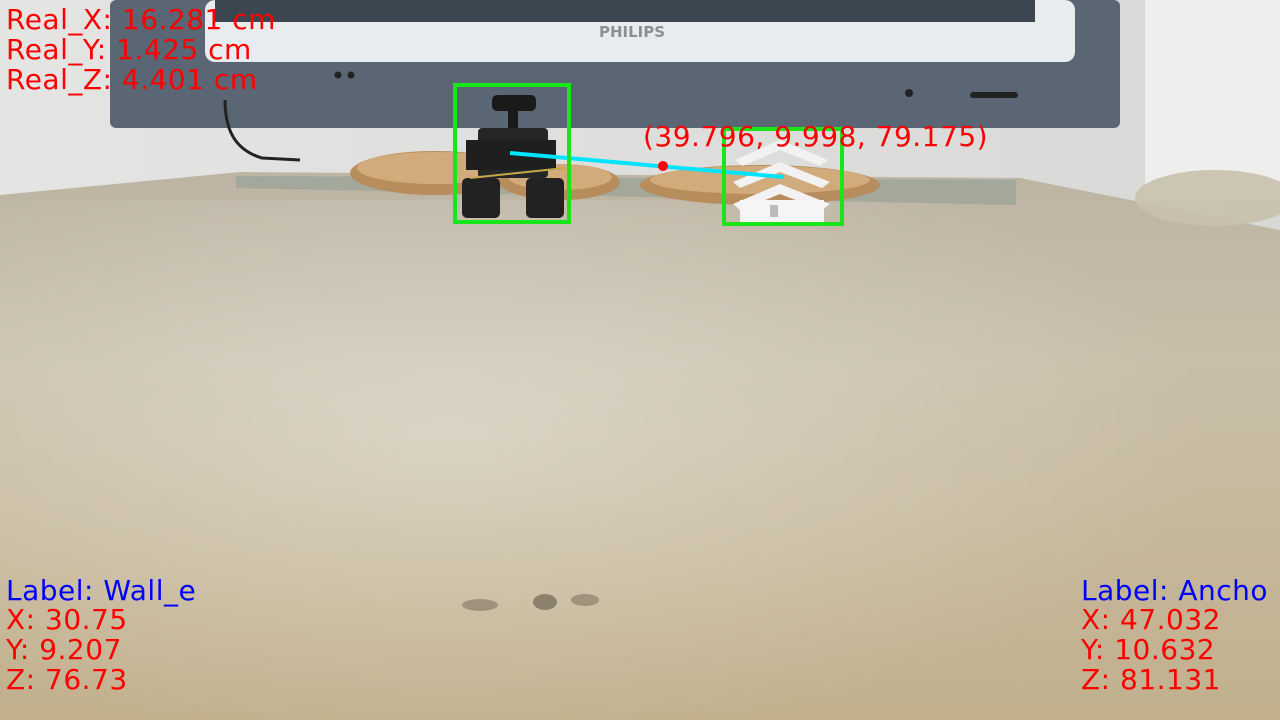 This screenshot has height=720, width=1280. Describe the element at coordinates (816, 136) in the screenshot. I see `midpoint-label: (39.796, 9.998, 79.175)` at that location.